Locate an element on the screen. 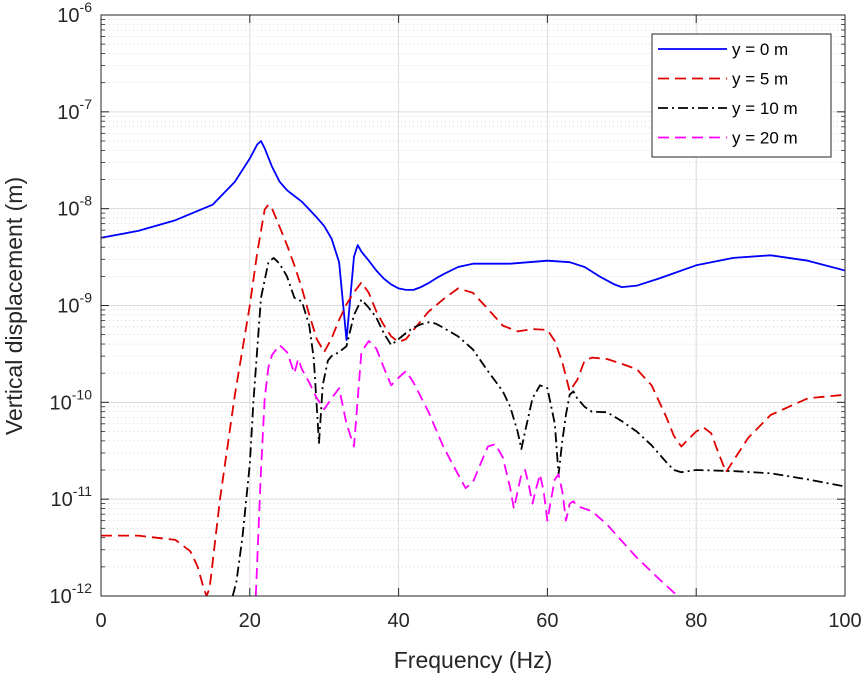 The width and height of the screenshot is (864, 675). y-tick-label: 10⁻⁸ is located at coordinates (74, 207).